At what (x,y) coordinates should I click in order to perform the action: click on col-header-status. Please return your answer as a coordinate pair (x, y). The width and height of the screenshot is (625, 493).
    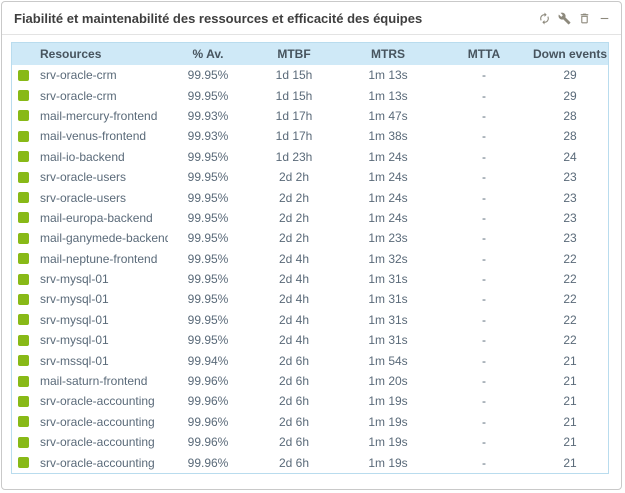
    Looking at the image, I should click on (25, 53).